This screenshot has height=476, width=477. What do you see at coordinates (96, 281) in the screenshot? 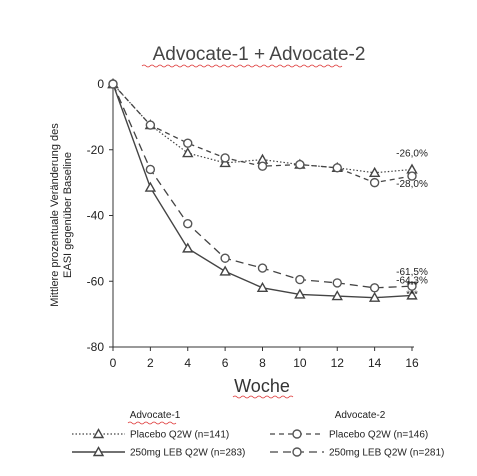
I see `y-tick-label: -60` at bounding box center [96, 281].